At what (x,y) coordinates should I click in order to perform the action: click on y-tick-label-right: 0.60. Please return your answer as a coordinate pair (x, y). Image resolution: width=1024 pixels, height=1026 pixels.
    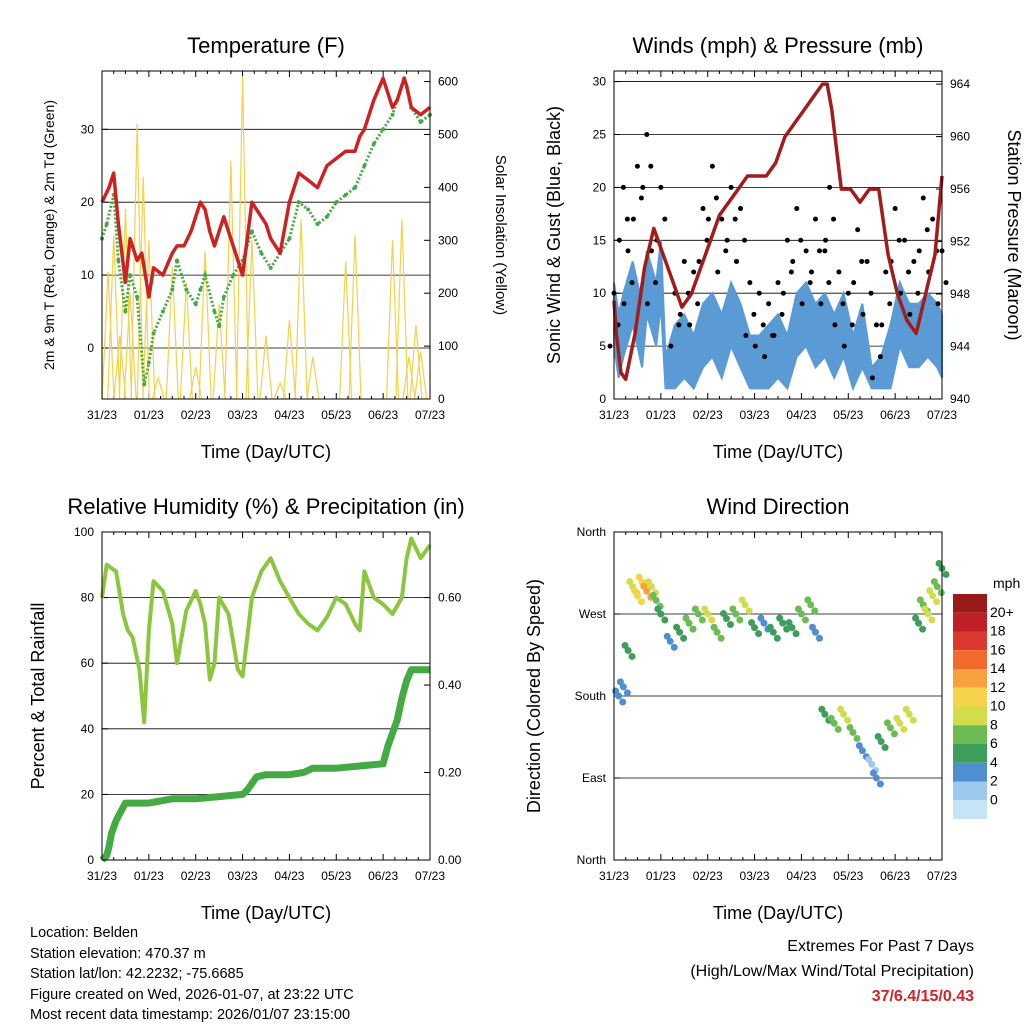
    Looking at the image, I should click on (450, 598).